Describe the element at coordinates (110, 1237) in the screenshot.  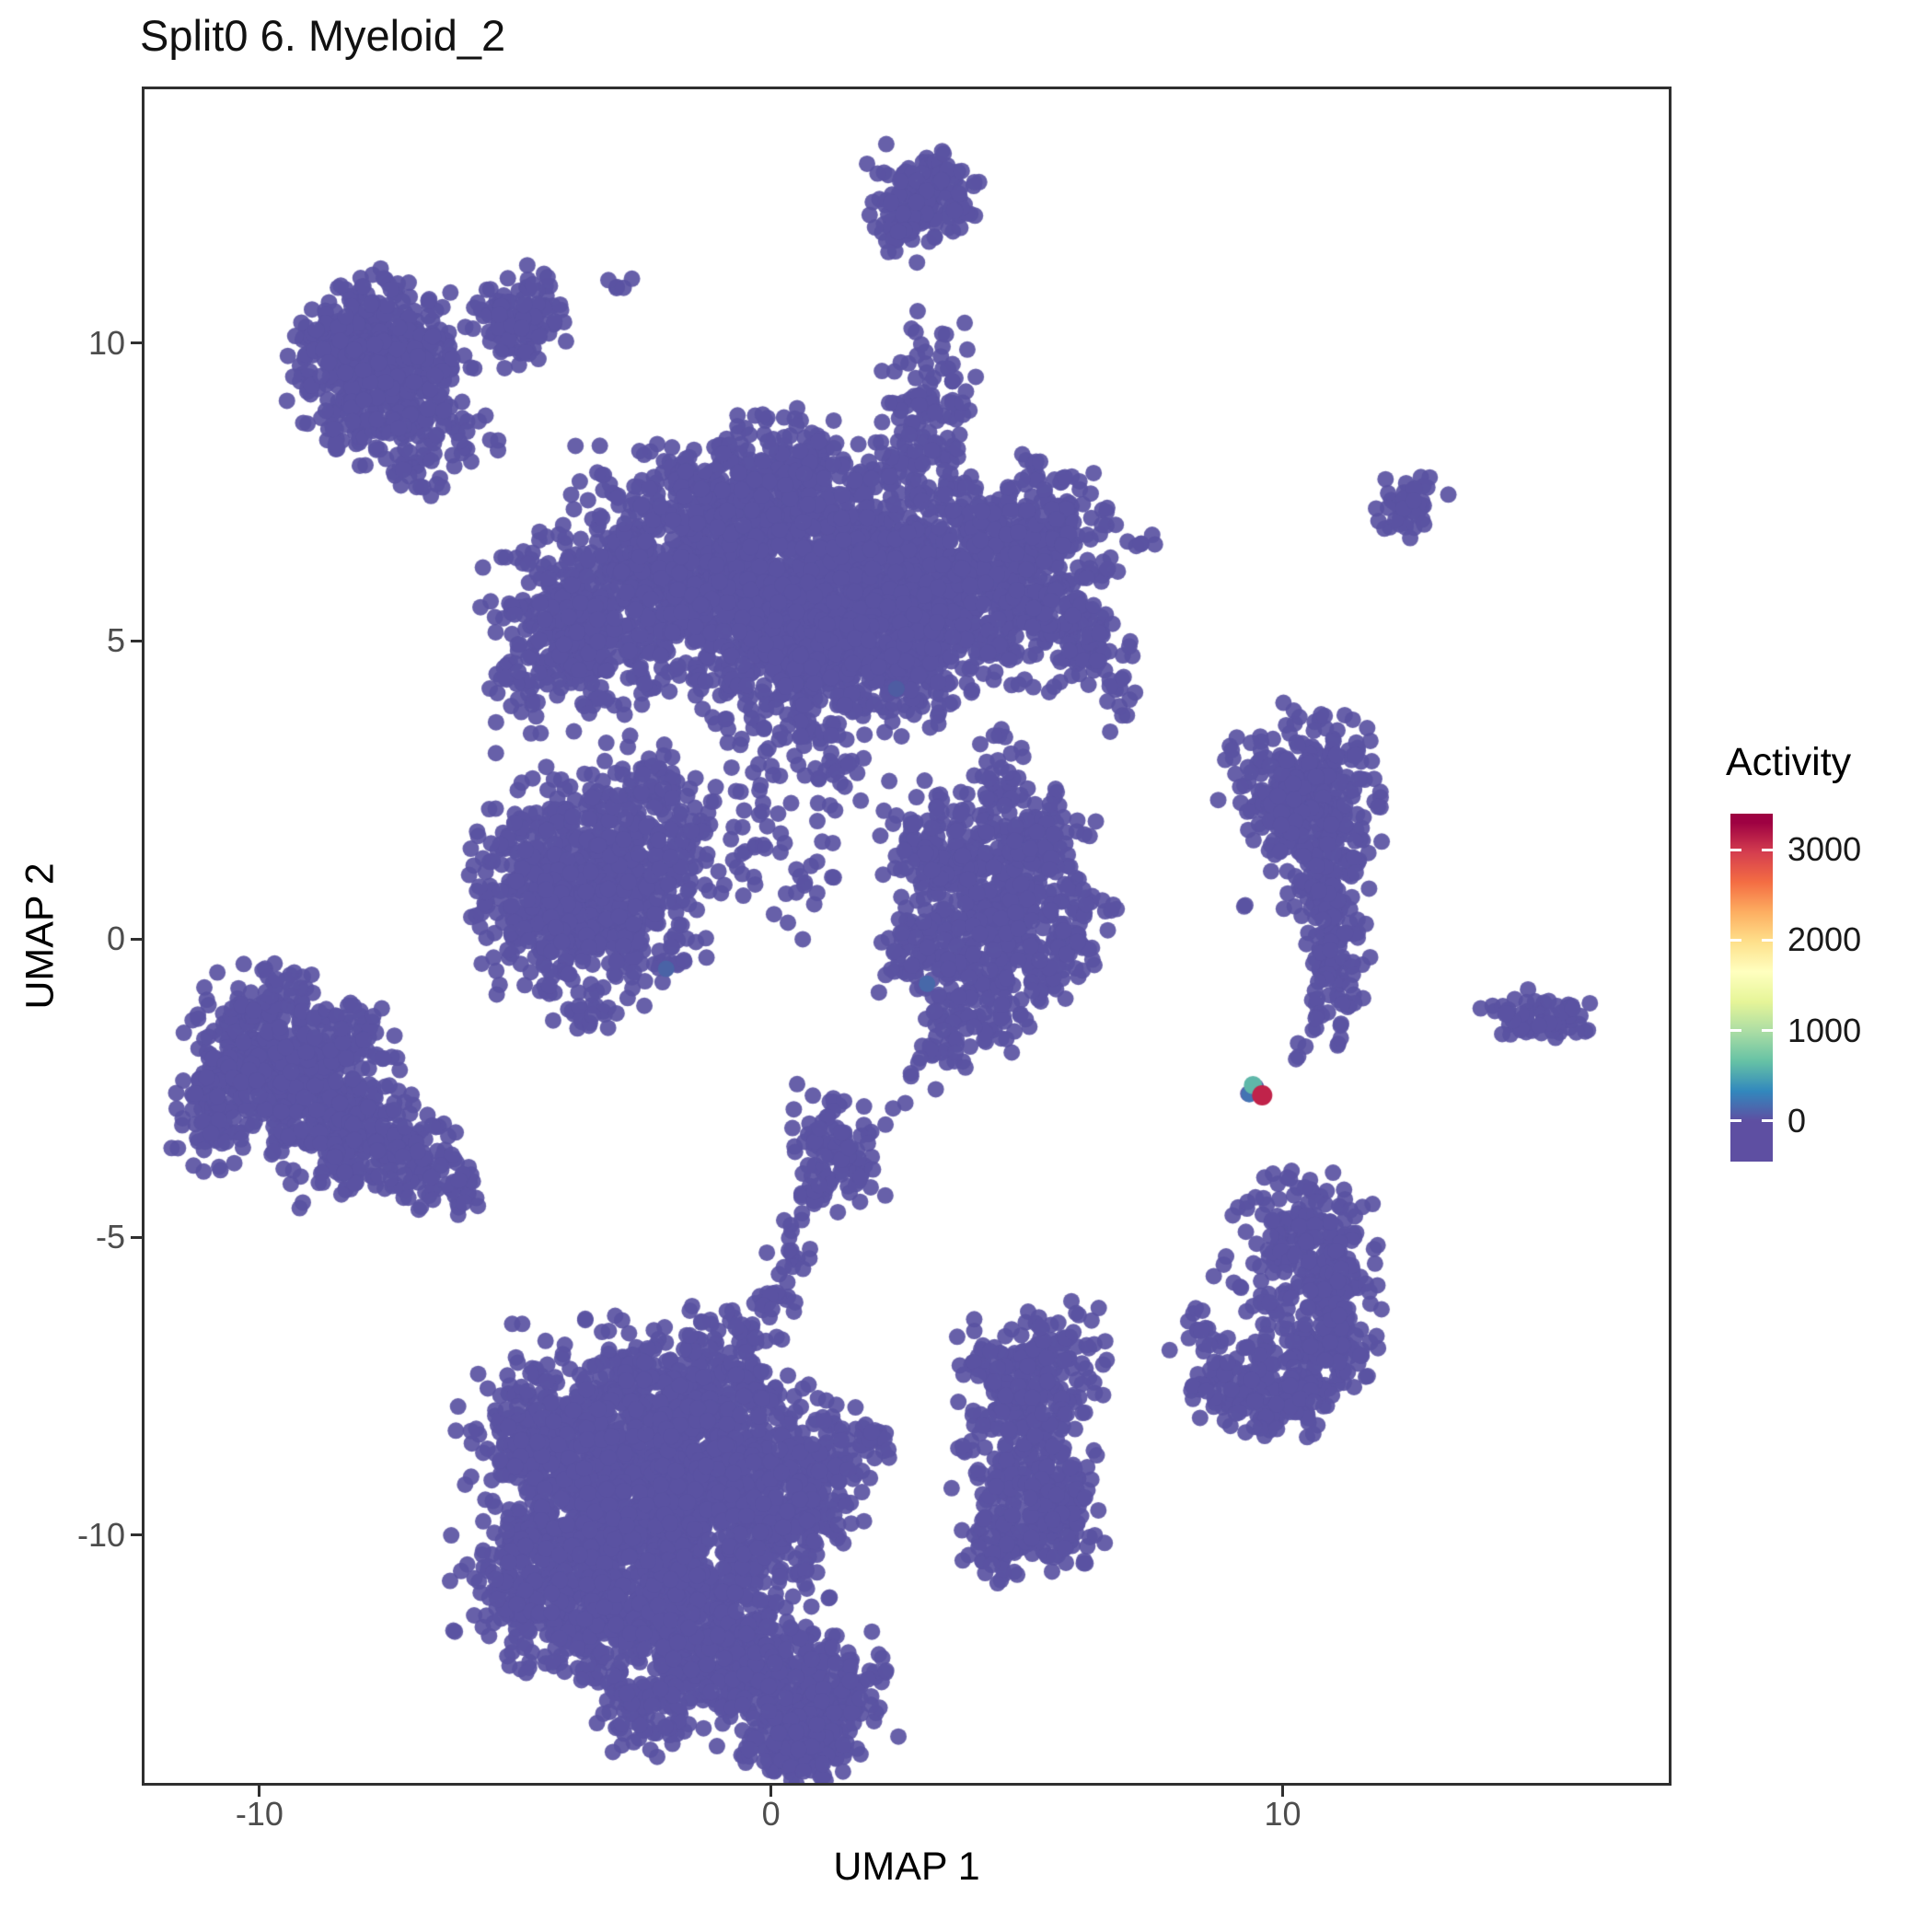
I see `y-tick-label: -5` at that location.